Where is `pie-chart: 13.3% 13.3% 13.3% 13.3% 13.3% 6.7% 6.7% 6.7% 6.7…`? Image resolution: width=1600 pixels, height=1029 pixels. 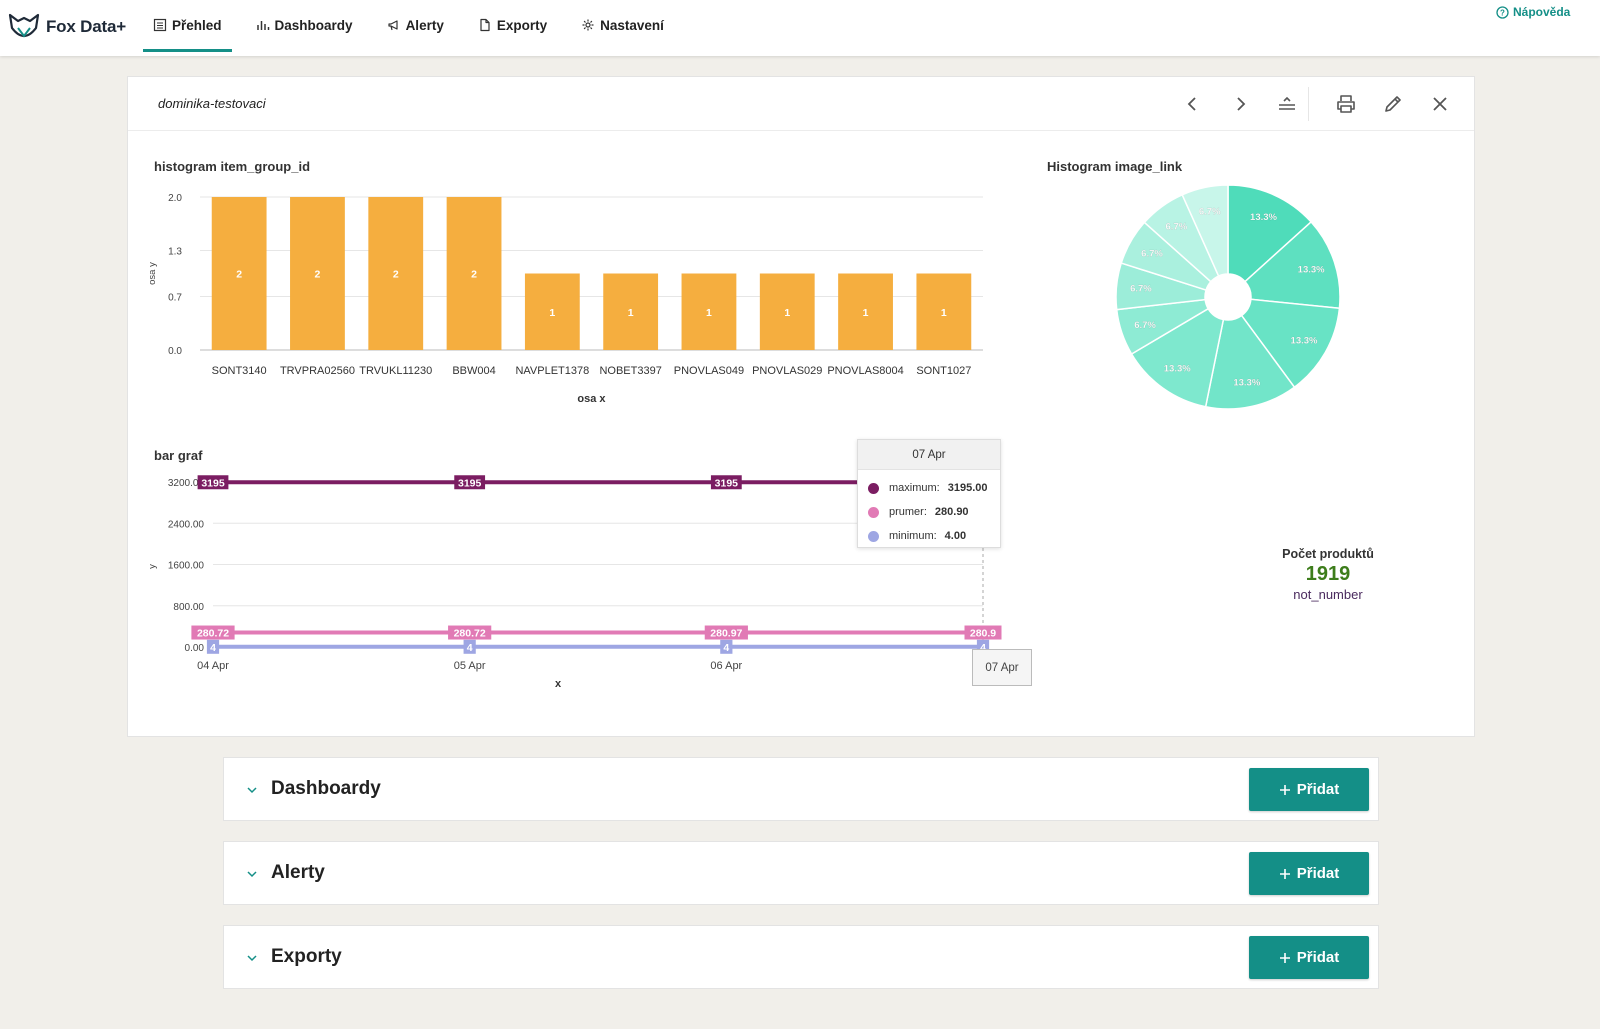 pie-chart: 13.3% 13.3% 13.3% 13.3% 13.3% 6.7% 6.7% 6.7% 6.7… is located at coordinates (1228, 297).